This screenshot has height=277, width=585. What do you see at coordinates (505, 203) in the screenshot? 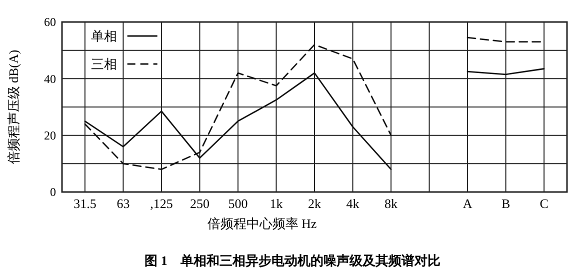
I see `x-tick-label: B` at bounding box center [505, 203].